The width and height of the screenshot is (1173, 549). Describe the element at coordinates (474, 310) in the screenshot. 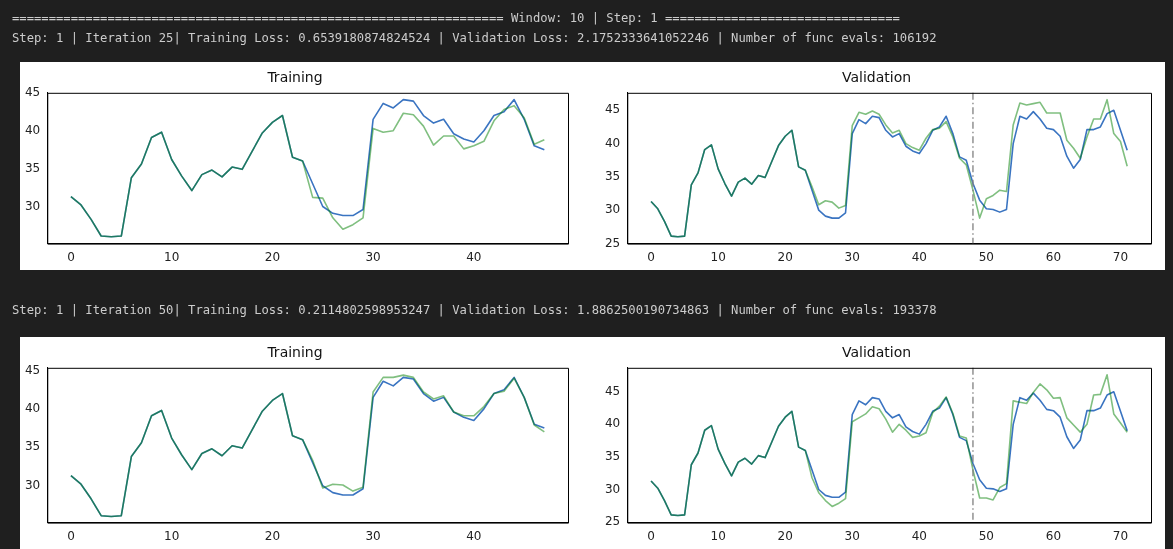

I see `text: Step: 1 | Iteration 50| Training Loss: 0.2114802598953247 | Validation Loss: 1.8862500190734863 | Number of func evals: 193378` at that location.